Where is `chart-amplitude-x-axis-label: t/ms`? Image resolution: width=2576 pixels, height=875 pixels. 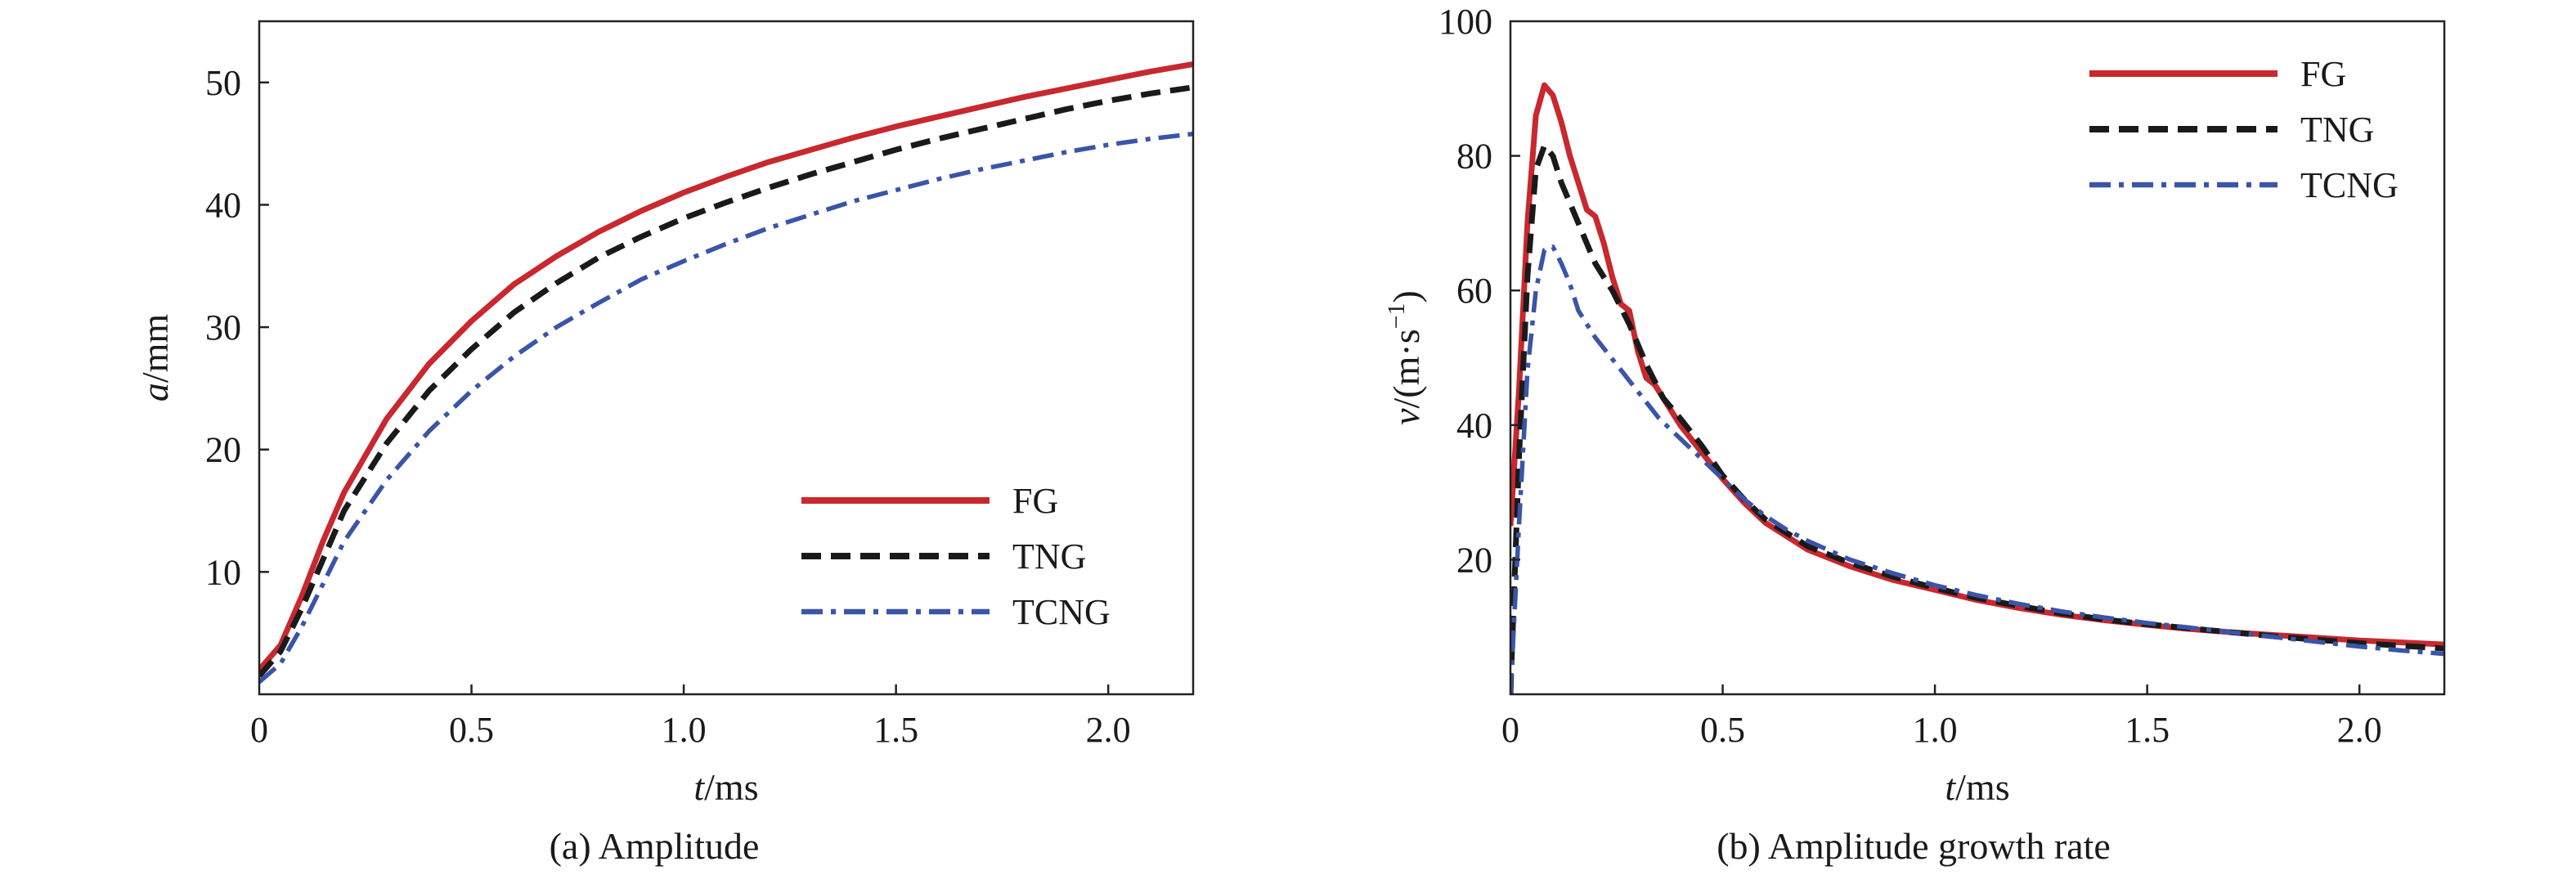 chart-amplitude-x-axis-label: t/ms is located at coordinates (725, 787).